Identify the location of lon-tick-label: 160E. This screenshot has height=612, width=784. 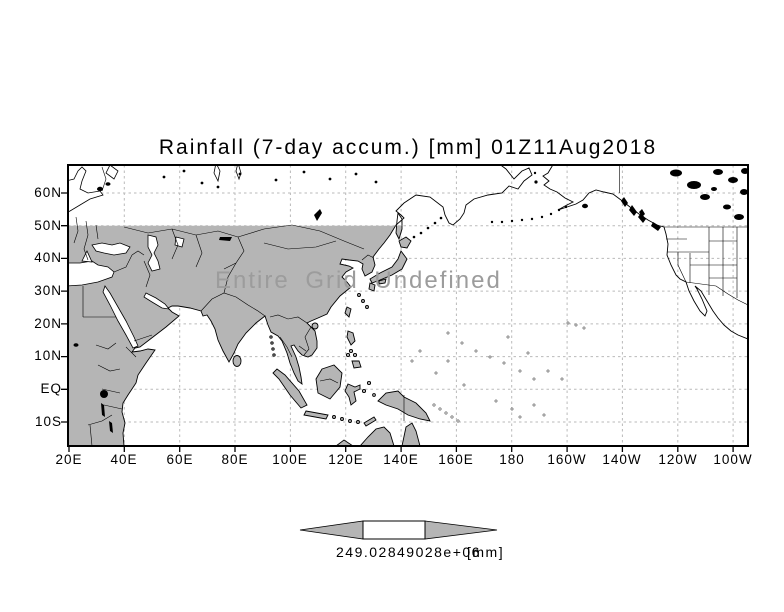
(456, 459).